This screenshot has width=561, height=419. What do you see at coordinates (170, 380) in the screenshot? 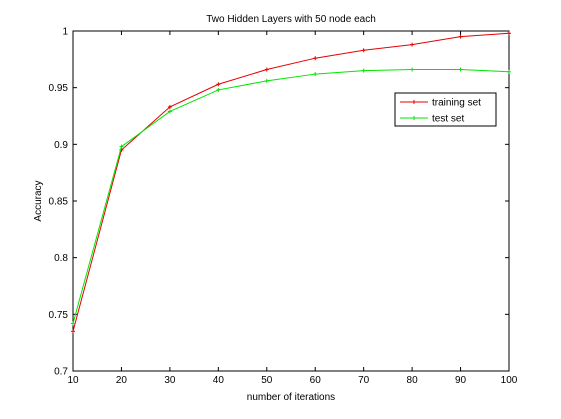
I see `x-tick-label: 30` at bounding box center [170, 380].